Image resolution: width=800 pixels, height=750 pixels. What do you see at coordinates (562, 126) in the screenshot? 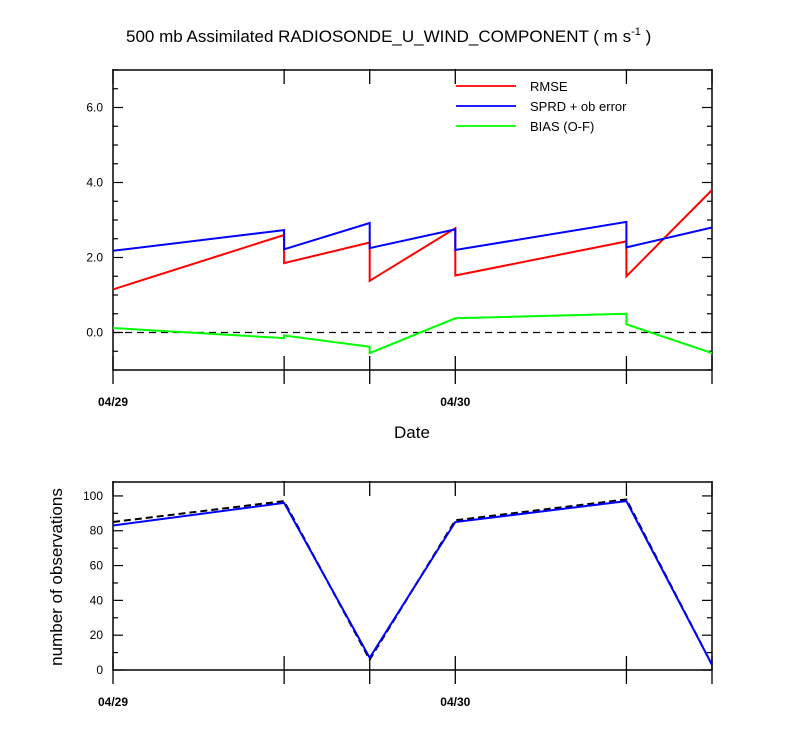
I see `legend-label-bias: BIAS (O-F)` at bounding box center [562, 126].